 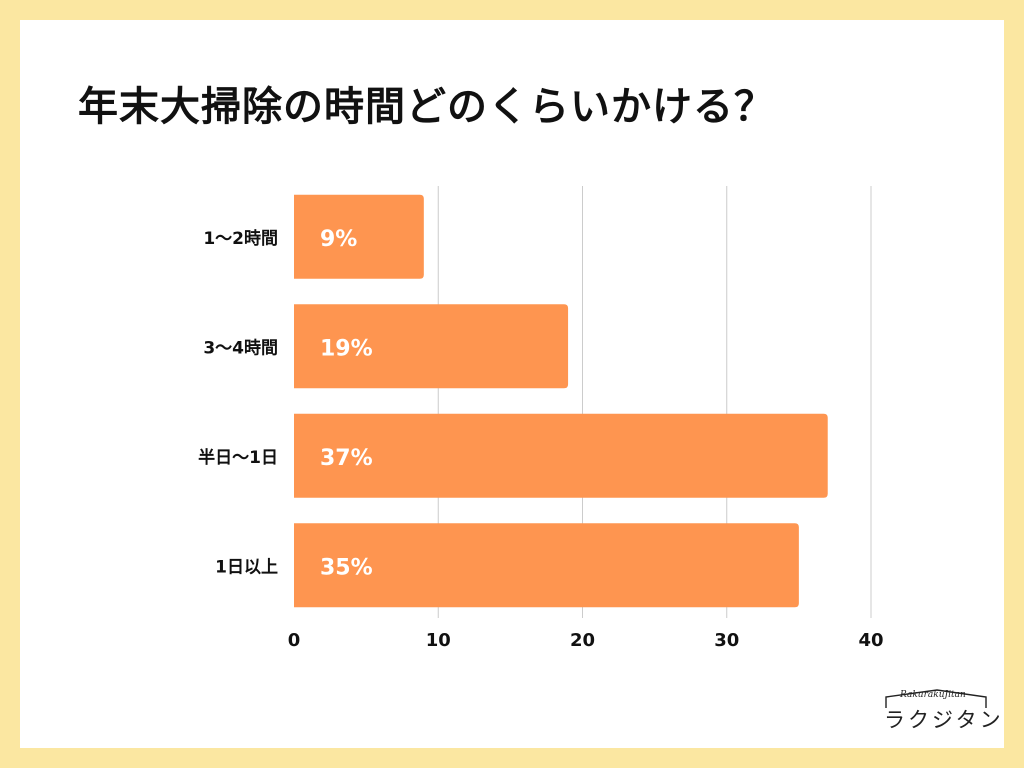 I want to click on x-tick-label: 20, so click(x=582, y=640).